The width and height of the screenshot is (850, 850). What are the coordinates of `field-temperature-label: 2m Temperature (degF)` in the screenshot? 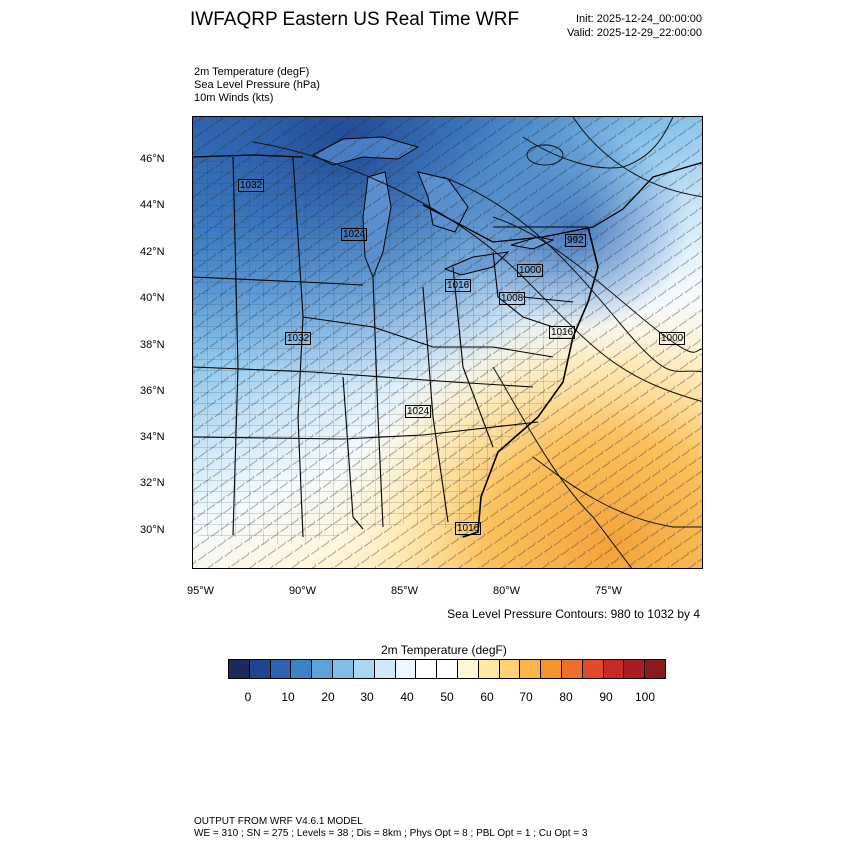 It's located at (252, 72).